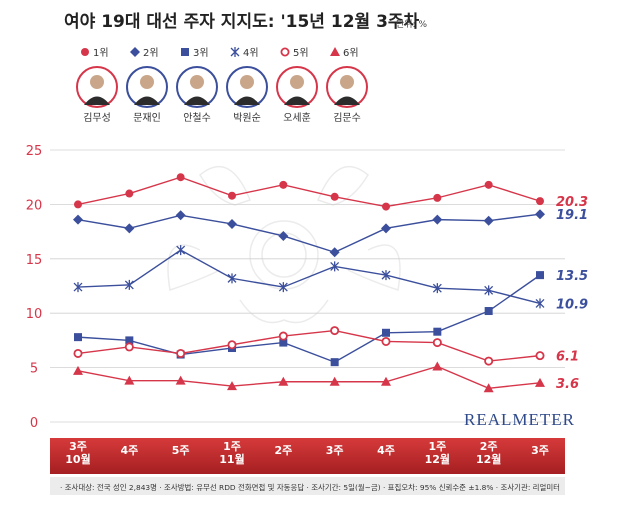 The width and height of the screenshot is (620, 509). I want to click on legend-name: 문재인, so click(147, 118).